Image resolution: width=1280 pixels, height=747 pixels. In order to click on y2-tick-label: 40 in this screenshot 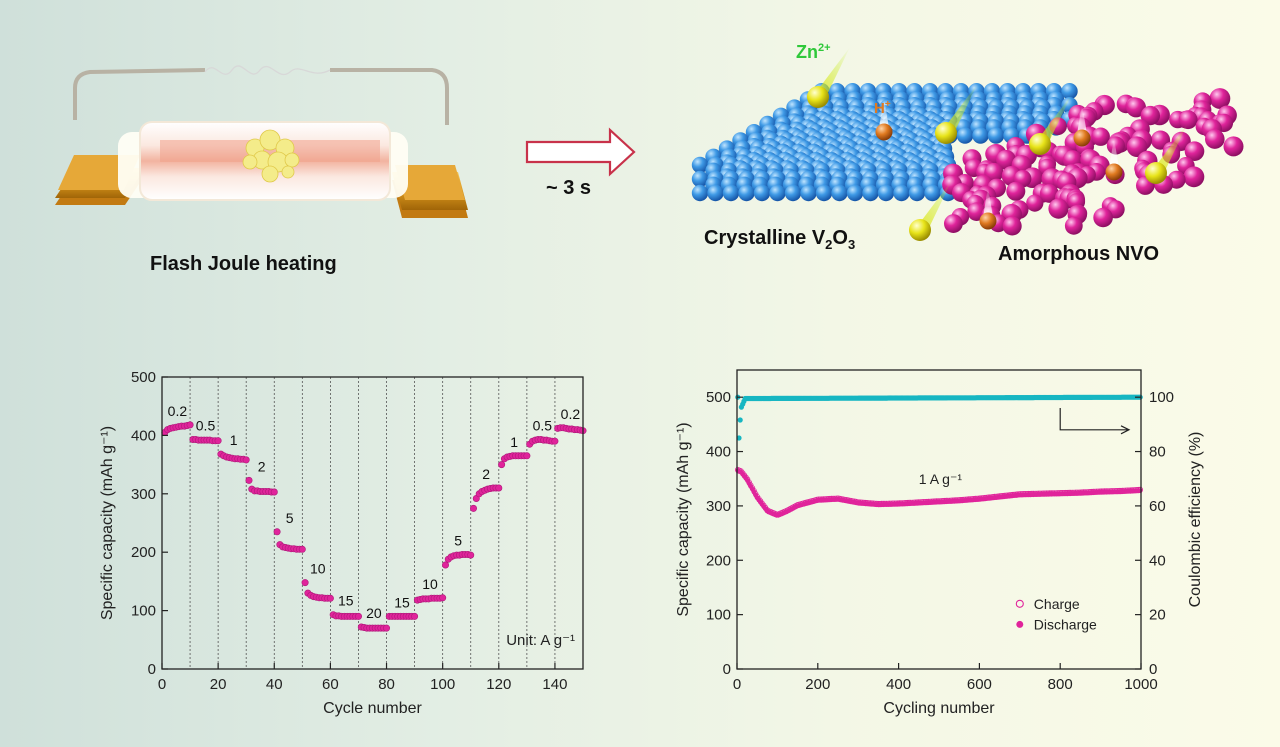, I will do `click(1157, 560)`.